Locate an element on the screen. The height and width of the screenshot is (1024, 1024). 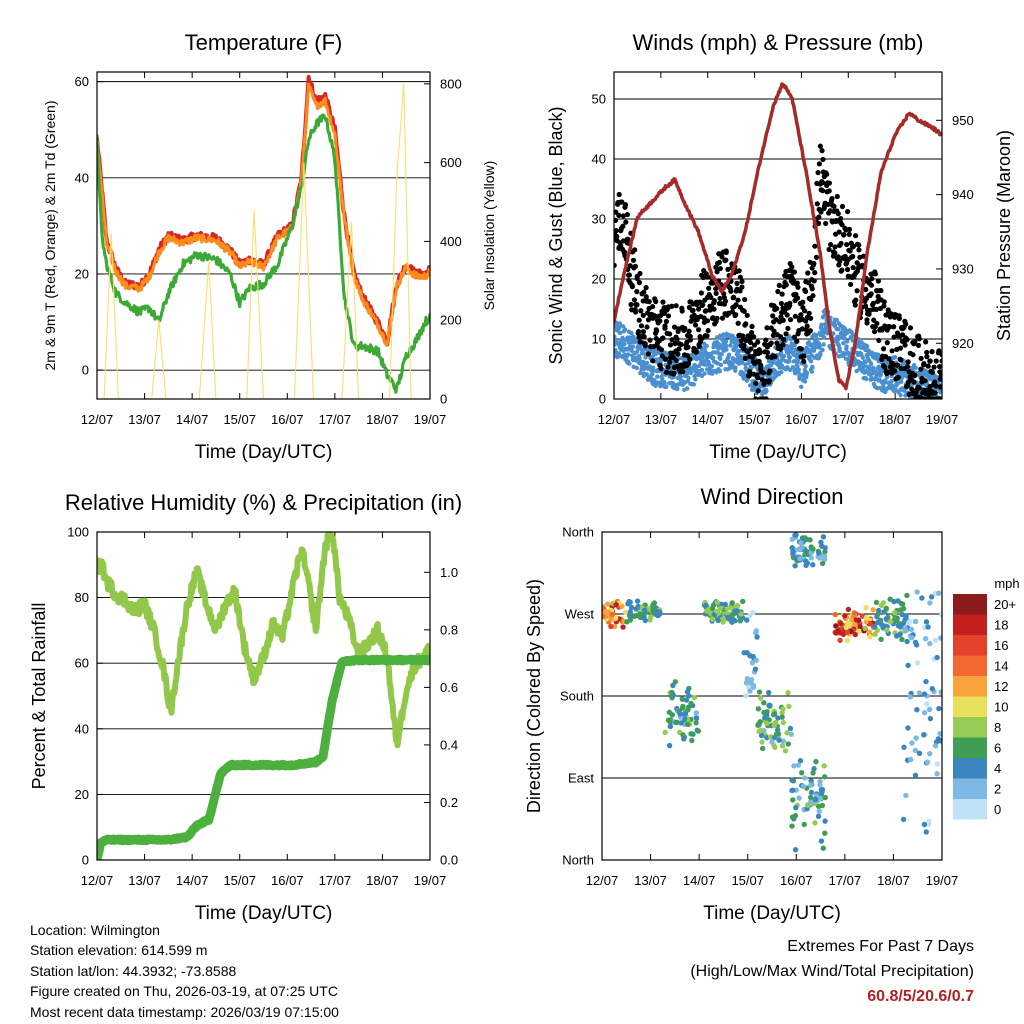
speed-legend: mph 20+ 18 16 14 12 10 8 6 4 2 0 is located at coordinates (986, 698).